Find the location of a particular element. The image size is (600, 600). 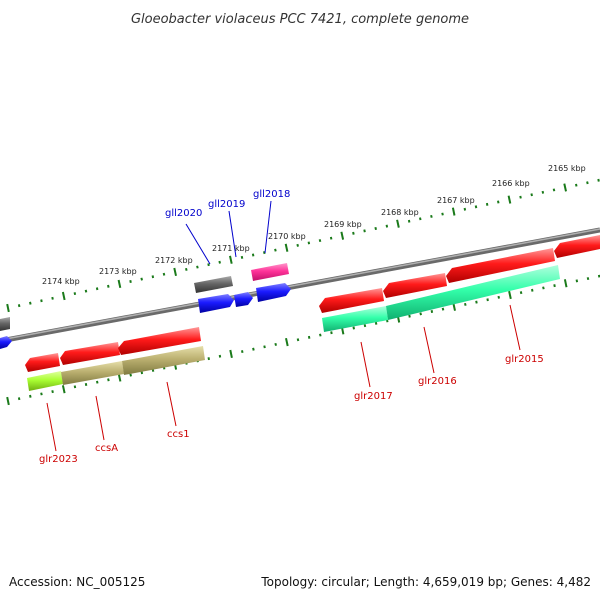

scale-label: 2165 kbp is located at coordinates (567, 168).